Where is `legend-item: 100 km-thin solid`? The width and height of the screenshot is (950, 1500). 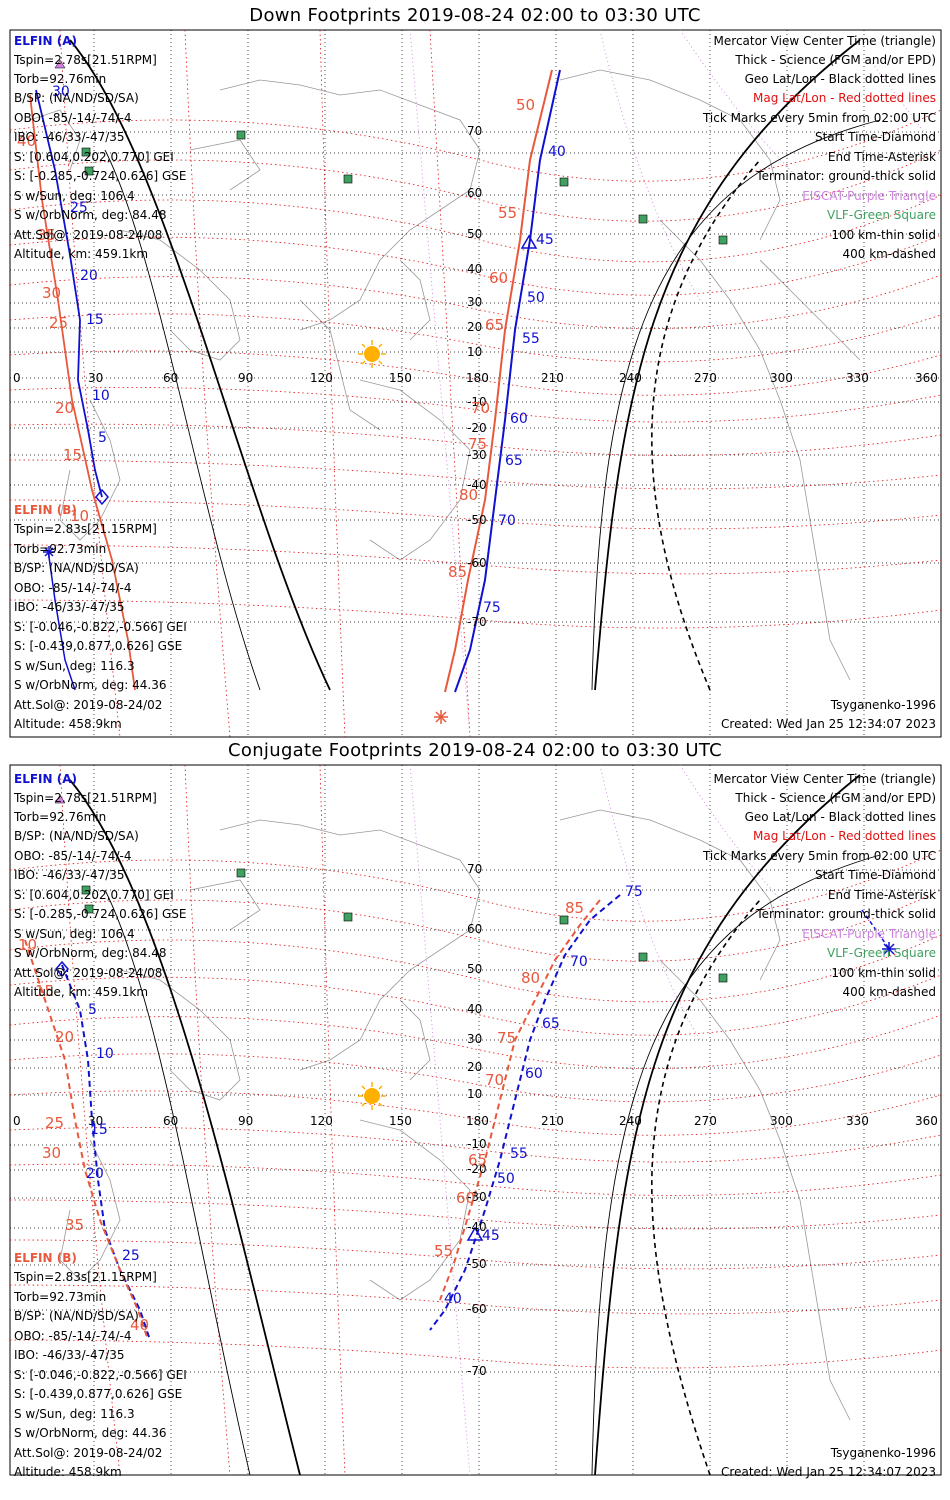 legend-item: 100 km-thin solid is located at coordinates (883, 235).